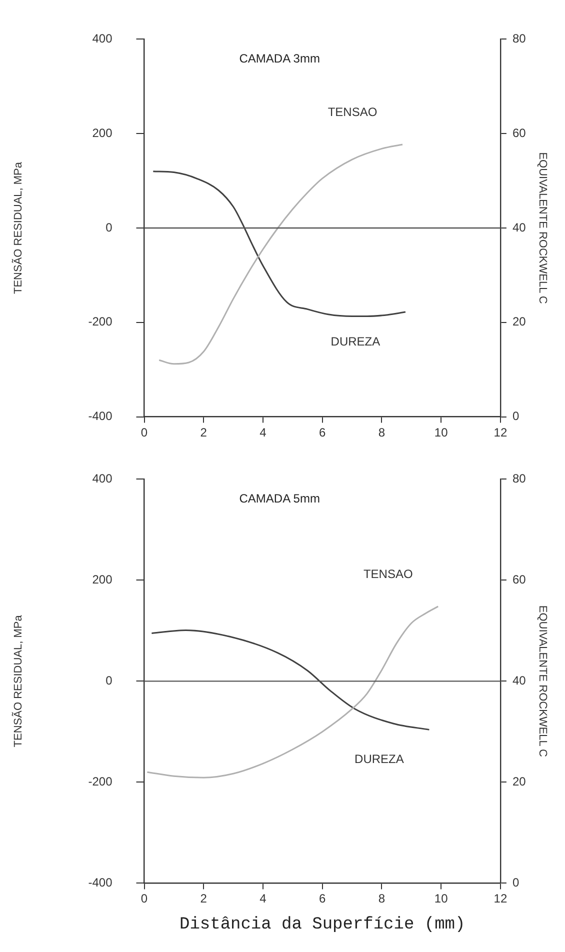 The width and height of the screenshot is (565, 952). Describe the element at coordinates (355, 341) in the screenshot. I see `series-label: DUREZA` at that location.